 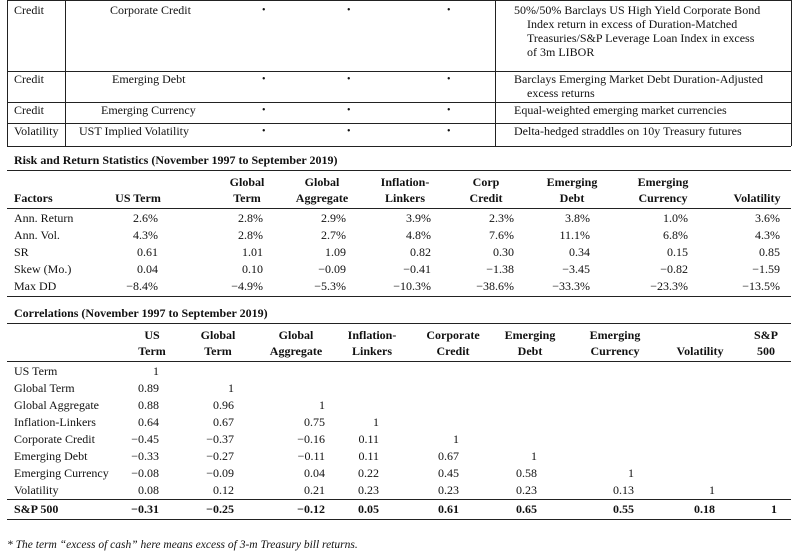 What do you see at coordinates (35, 286) in the screenshot?
I see `risk-row-label: Max DD` at bounding box center [35, 286].